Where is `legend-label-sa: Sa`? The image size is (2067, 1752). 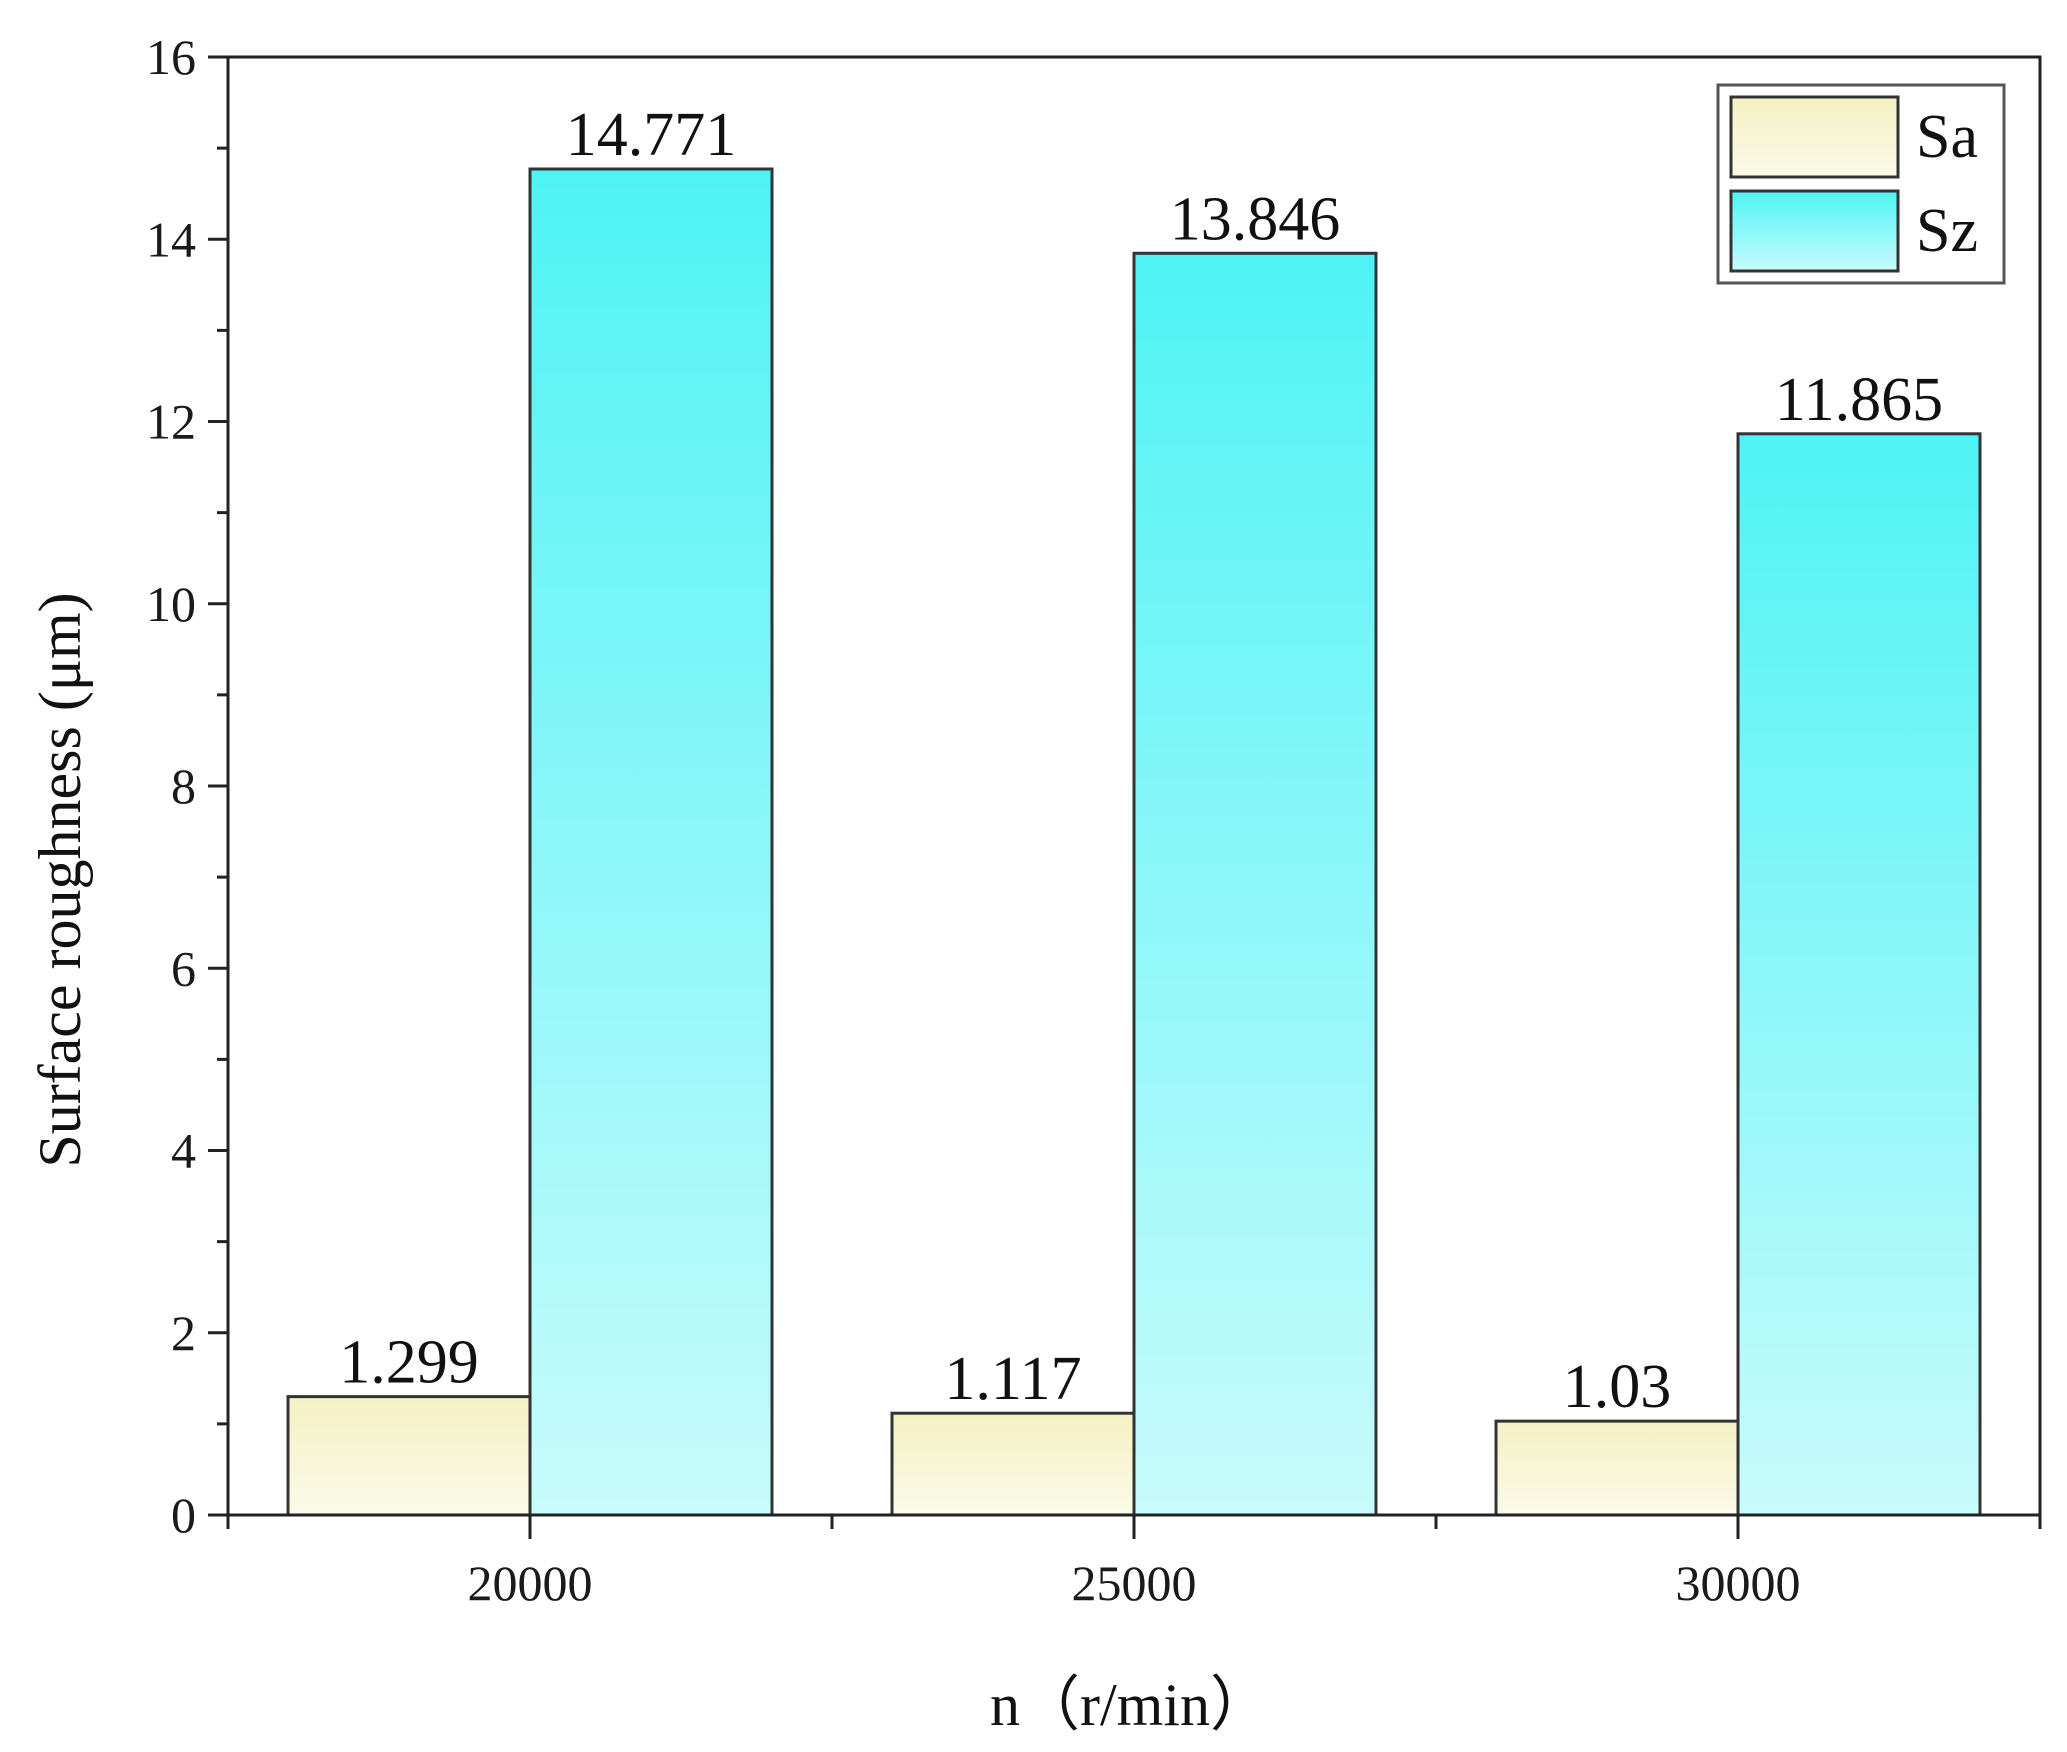 legend-label-sa: Sa is located at coordinates (1947, 137).